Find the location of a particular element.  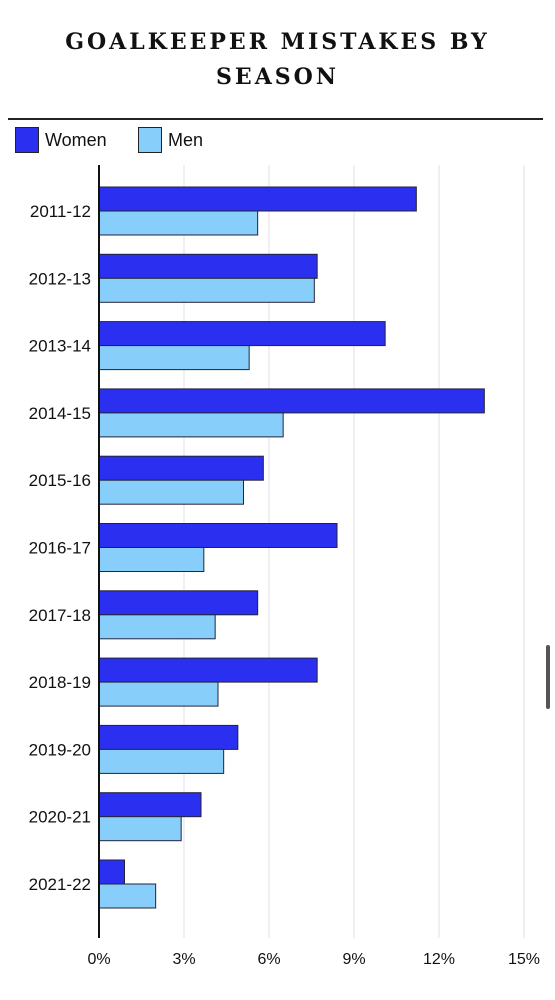

category-label-2018-19: 2018-19 is located at coordinates (60, 682).